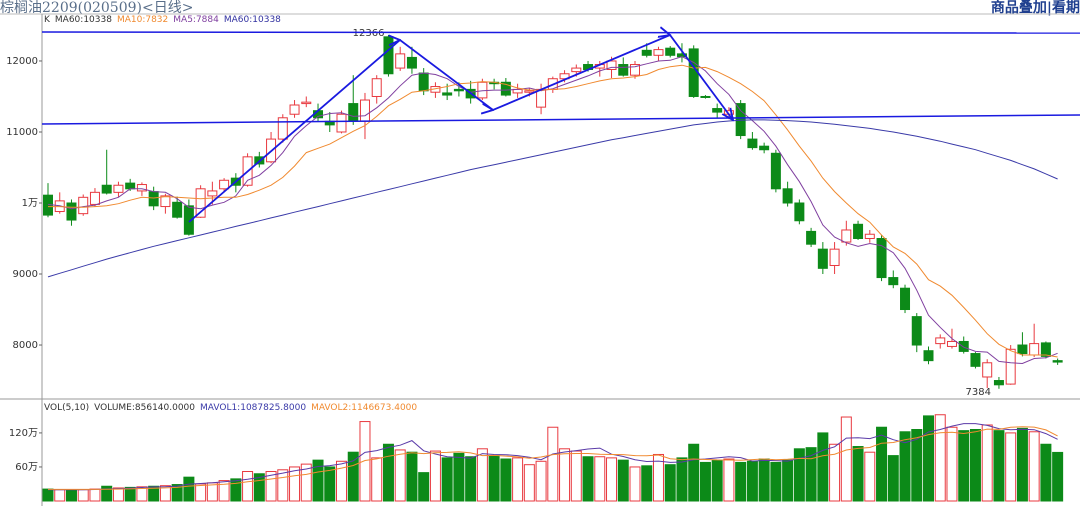 This screenshot has height=506, width=1080. I want to click on ma-line, so click(553, 458).